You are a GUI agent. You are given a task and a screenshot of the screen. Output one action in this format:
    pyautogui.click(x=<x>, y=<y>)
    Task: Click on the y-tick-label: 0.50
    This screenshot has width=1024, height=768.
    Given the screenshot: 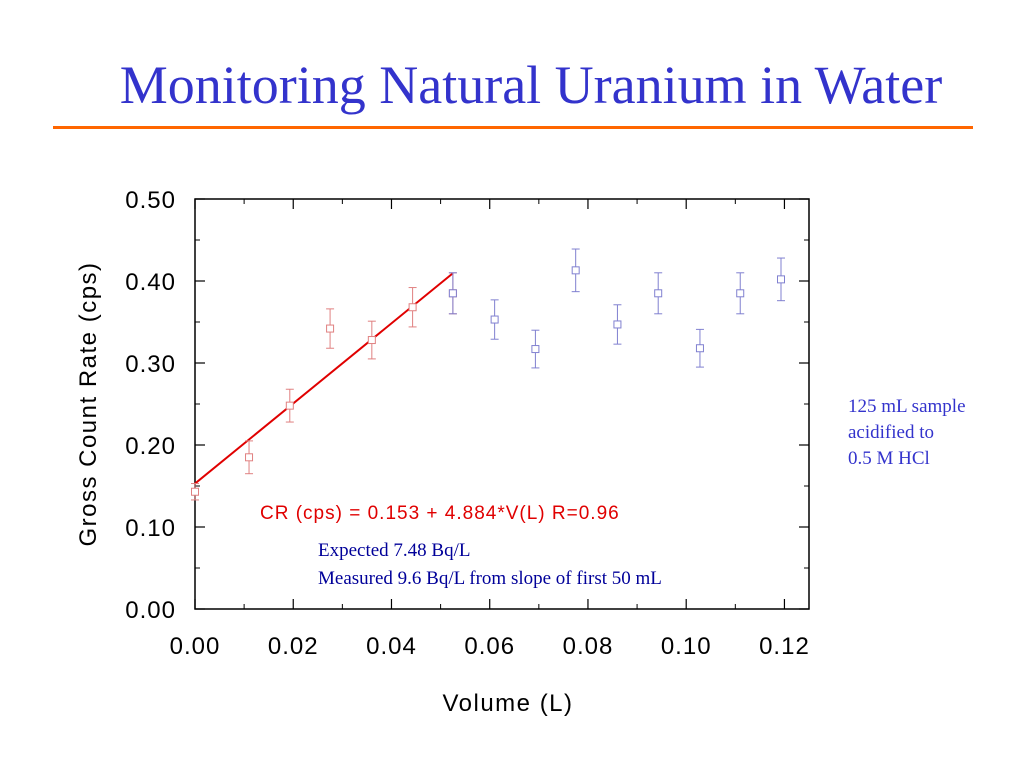 What is the action you would take?
    pyautogui.click(x=150, y=200)
    